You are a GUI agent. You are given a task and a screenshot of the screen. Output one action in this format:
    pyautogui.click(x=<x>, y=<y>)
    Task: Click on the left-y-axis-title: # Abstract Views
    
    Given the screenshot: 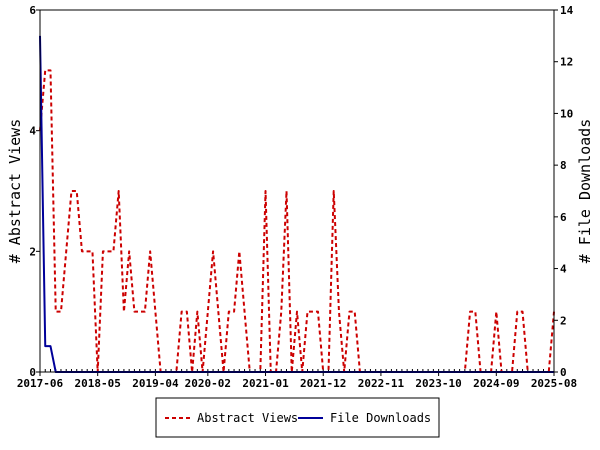 What is the action you would take?
    pyautogui.click(x=15, y=191)
    